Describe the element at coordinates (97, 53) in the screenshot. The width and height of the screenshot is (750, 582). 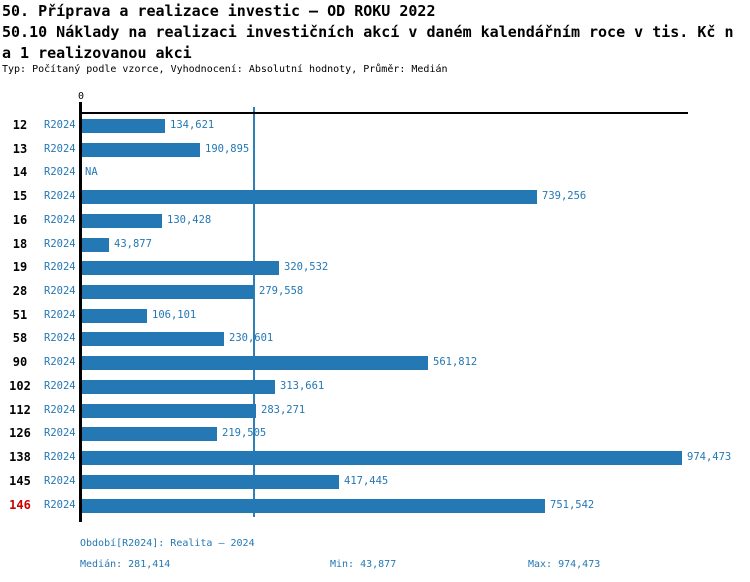
I see `page-subtitle-line2: a 1 realizovanou akci` at that location.